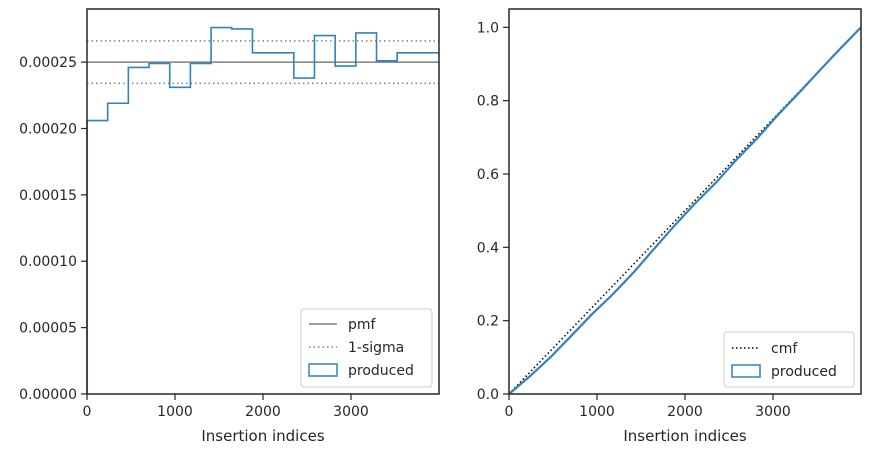 The image size is (871, 453). I want to click on y-tick-label: 1.0, so click(488, 28).